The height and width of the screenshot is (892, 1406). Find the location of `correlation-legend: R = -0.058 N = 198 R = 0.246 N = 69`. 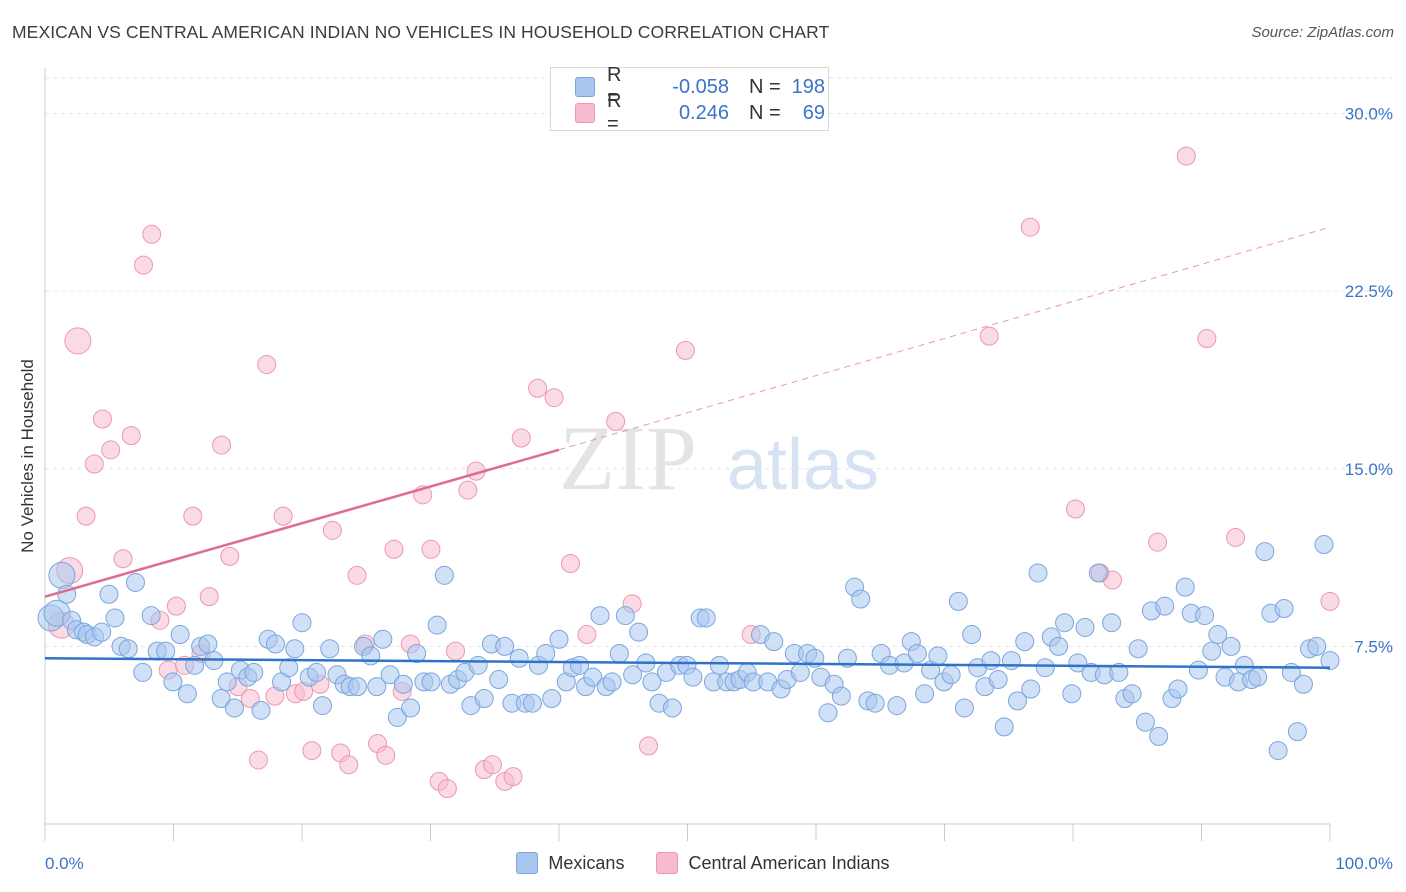

correlation-legend: R = -0.058 N = 198 R = 0.246 N = 69 is located at coordinates (689, 99).